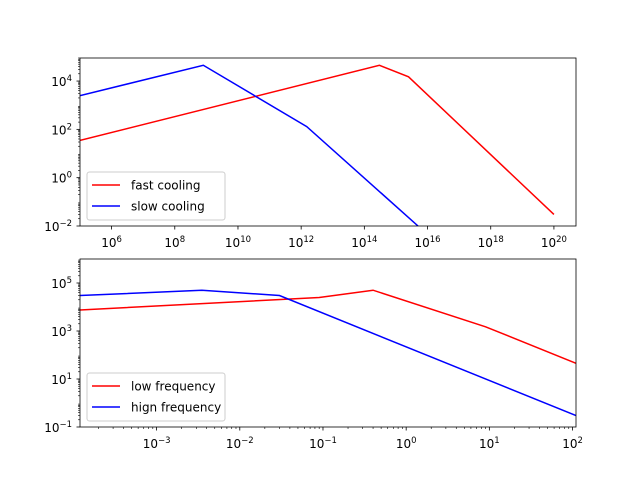 The height and width of the screenshot is (480, 640). What do you see at coordinates (61, 81) in the screenshot?
I see `y-tick-label: 10⁴` at bounding box center [61, 81].